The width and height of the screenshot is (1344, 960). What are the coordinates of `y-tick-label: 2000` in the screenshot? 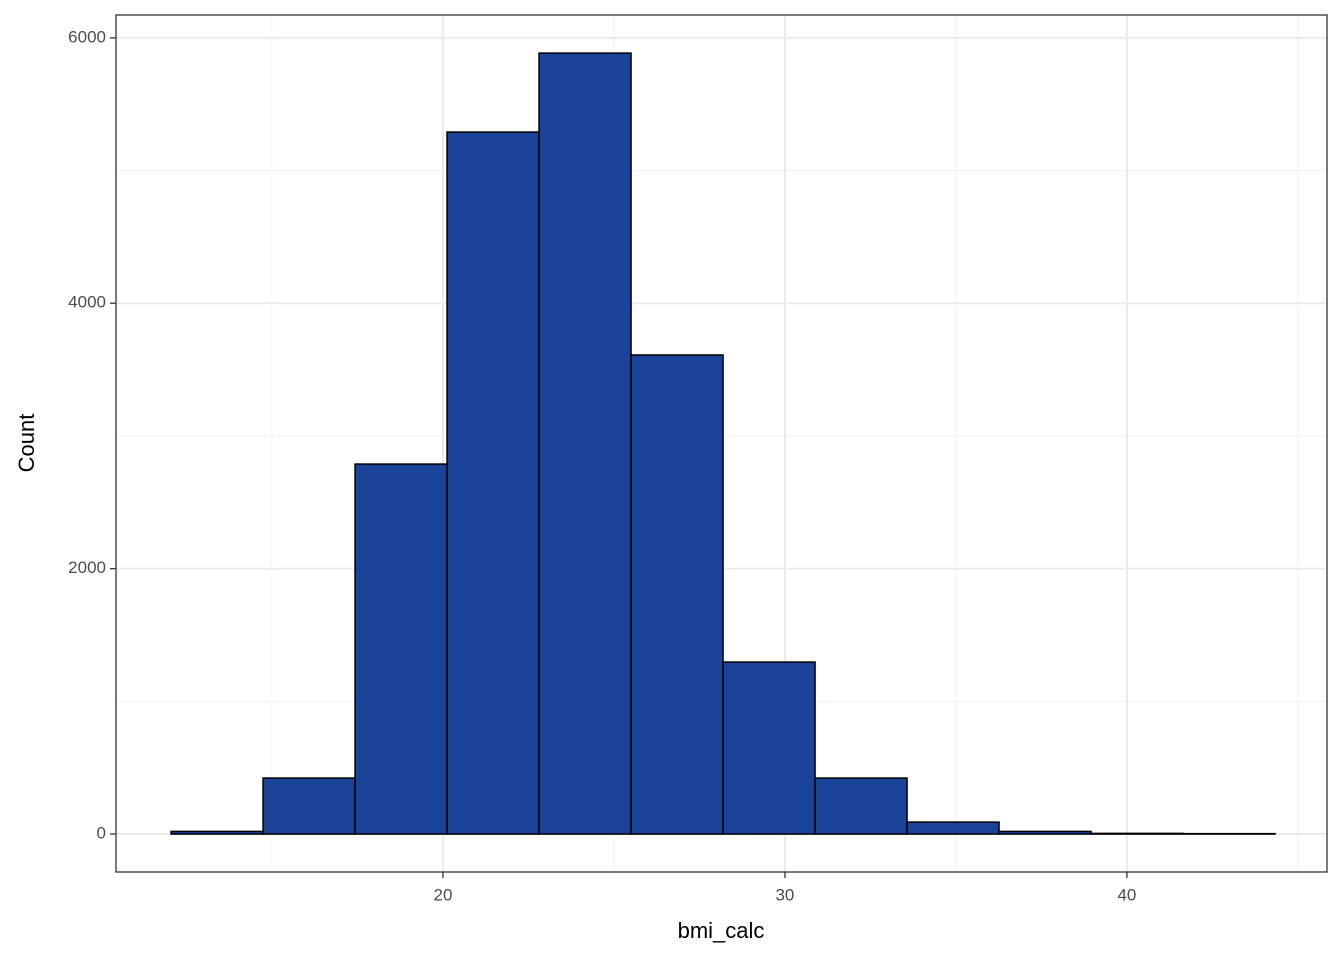 It's located at (87, 567).